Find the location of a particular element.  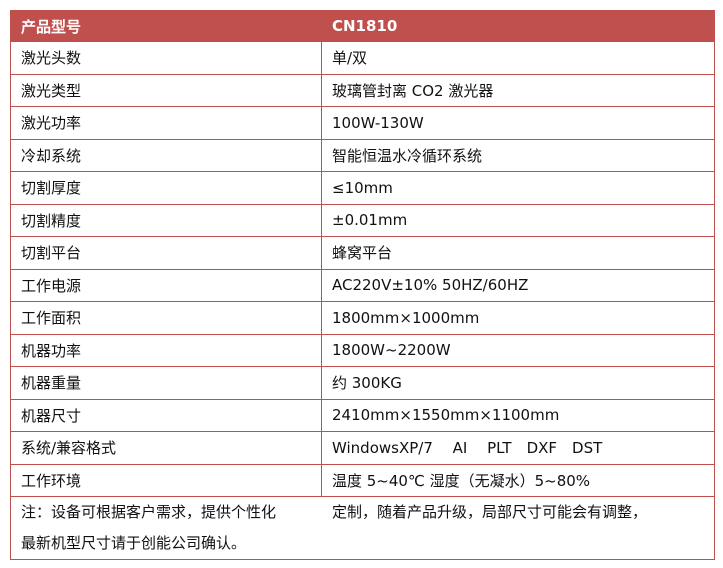

spec-label: 工作电源 is located at coordinates (166, 285).